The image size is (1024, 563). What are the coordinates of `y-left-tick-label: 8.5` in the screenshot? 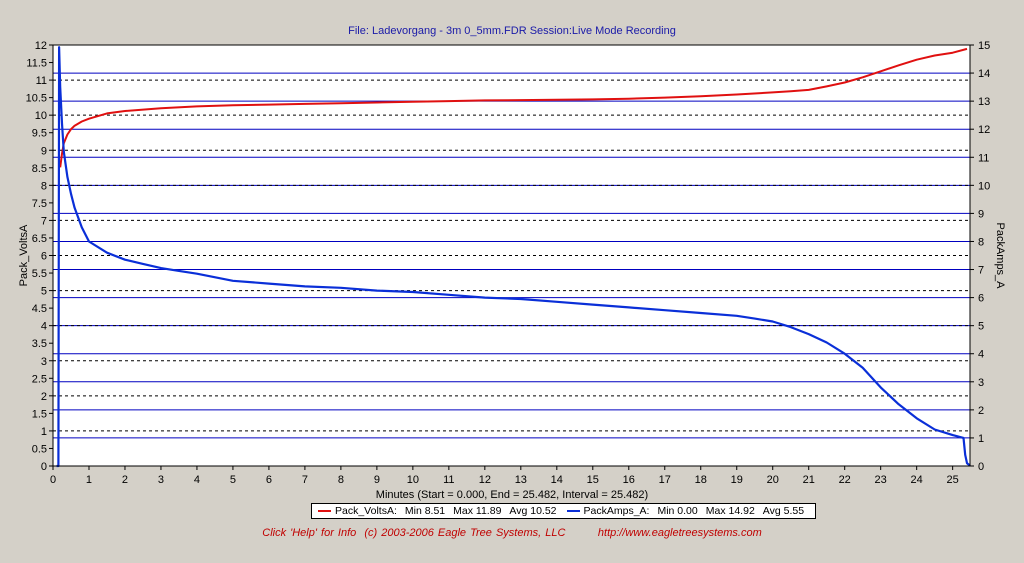 It's located at (39, 169).